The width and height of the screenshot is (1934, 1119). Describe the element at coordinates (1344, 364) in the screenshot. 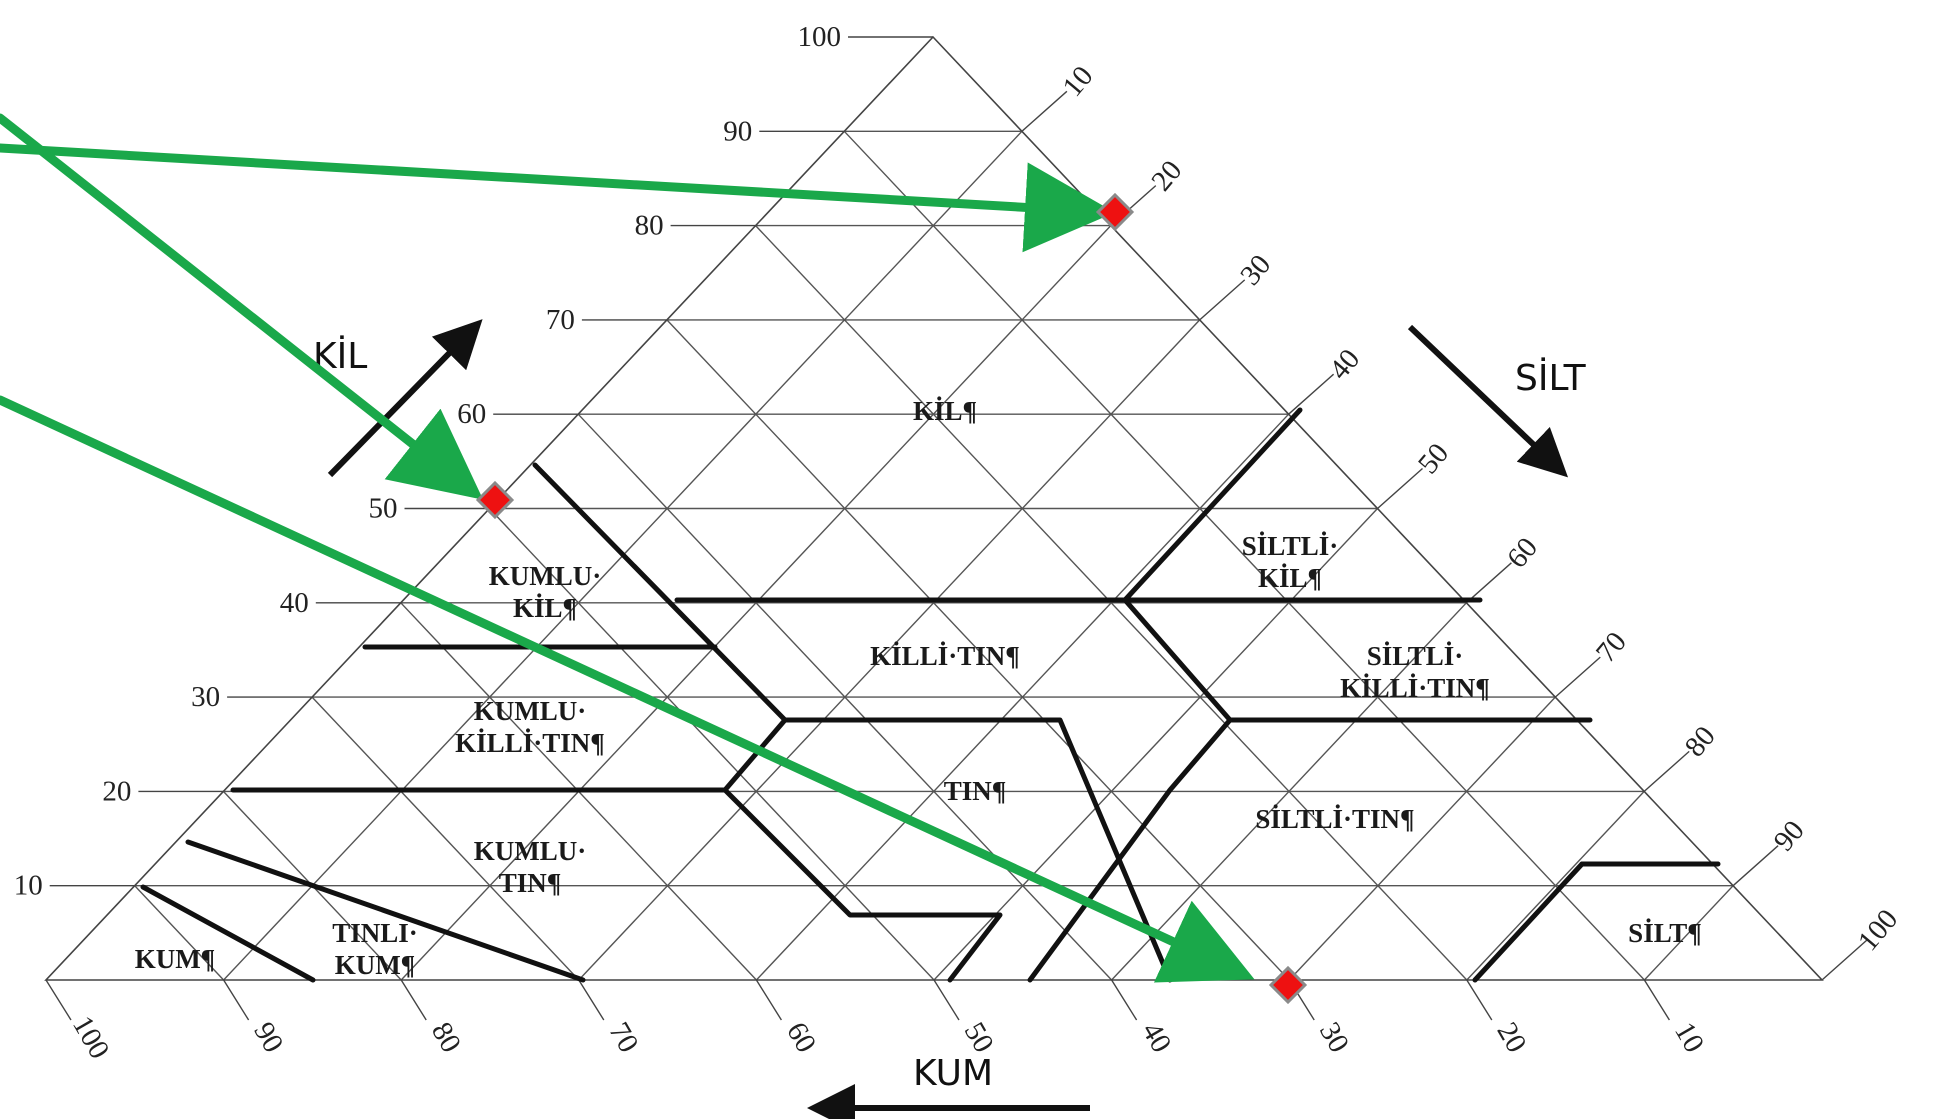

I see `silt-tick-label: 40` at that location.